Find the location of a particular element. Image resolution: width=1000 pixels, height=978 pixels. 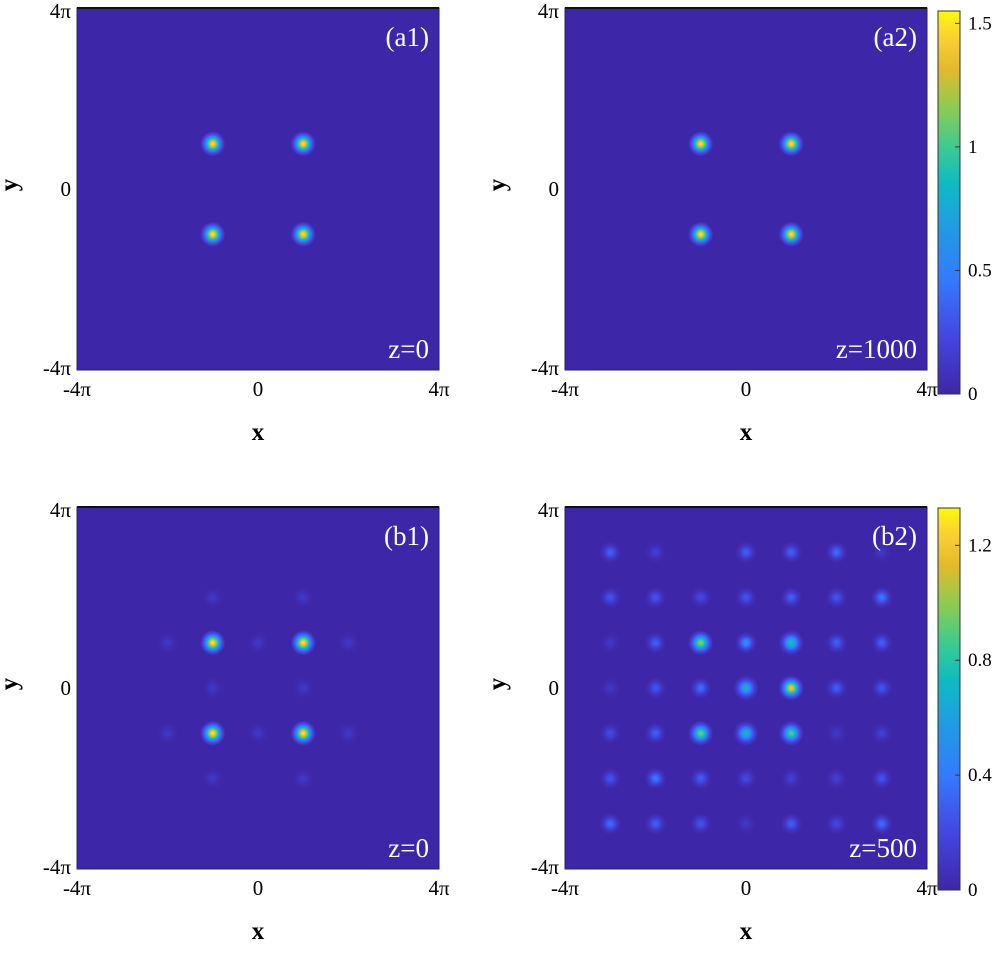

colorbar-tick-label: 0.5 is located at coordinates (980, 270).